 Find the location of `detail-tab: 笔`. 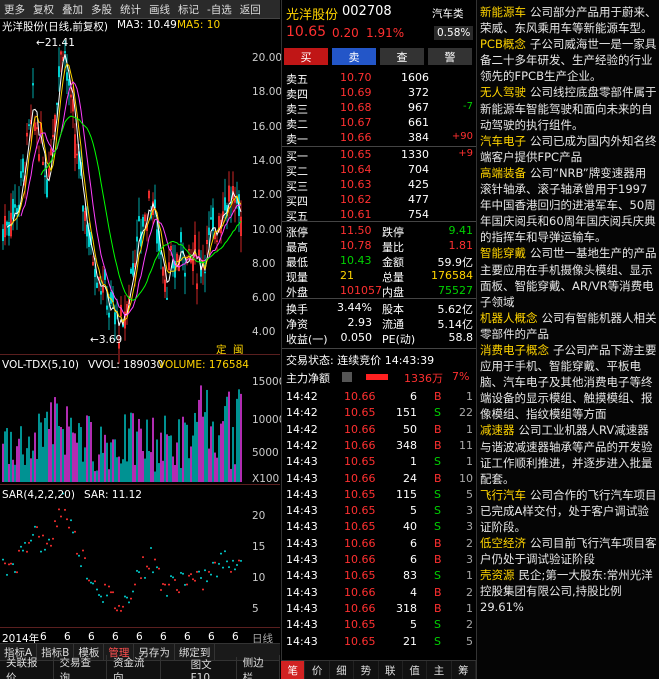

detail-tab: 笔 is located at coordinates (293, 670).